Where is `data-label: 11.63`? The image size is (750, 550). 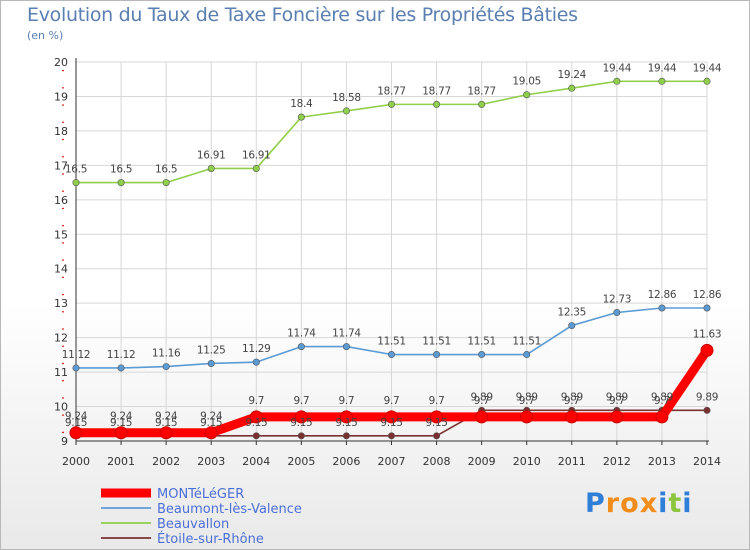 data-label: 11.63 is located at coordinates (707, 334).